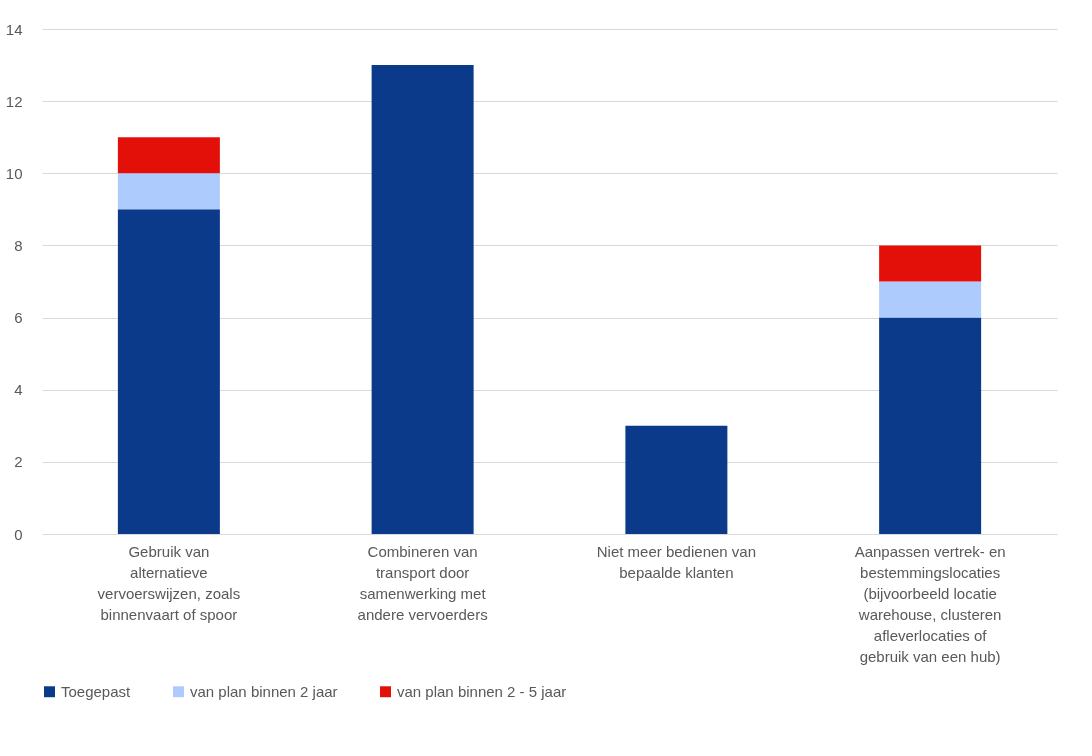 The width and height of the screenshot is (1092, 756). What do you see at coordinates (18, 462) in the screenshot?
I see `y-tick-label: 2` at bounding box center [18, 462].